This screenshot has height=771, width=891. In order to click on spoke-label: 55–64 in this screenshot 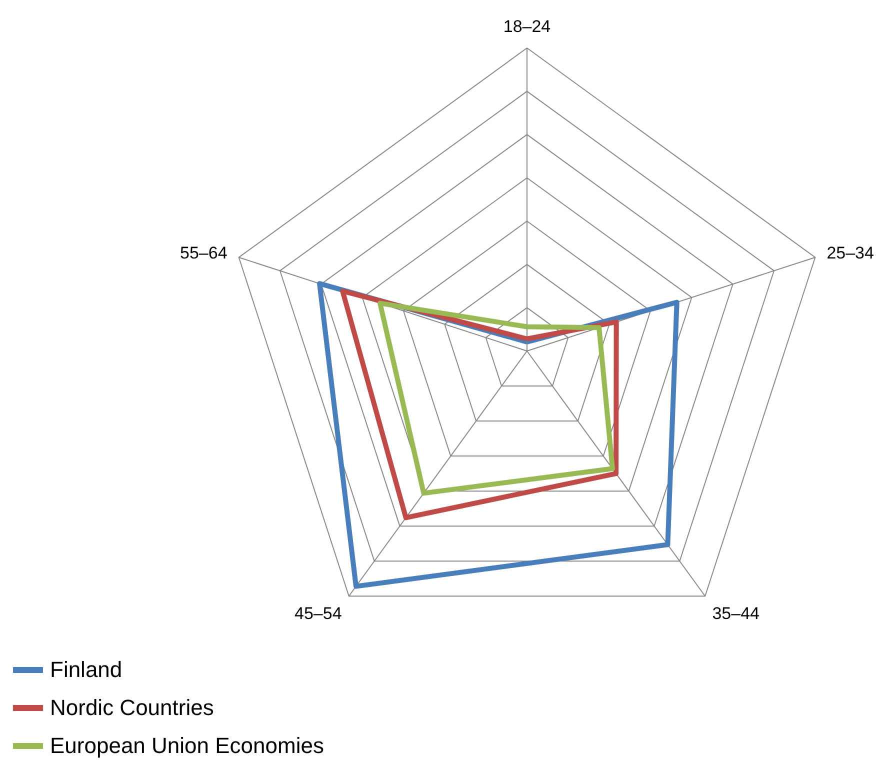, I will do `click(204, 253)`.